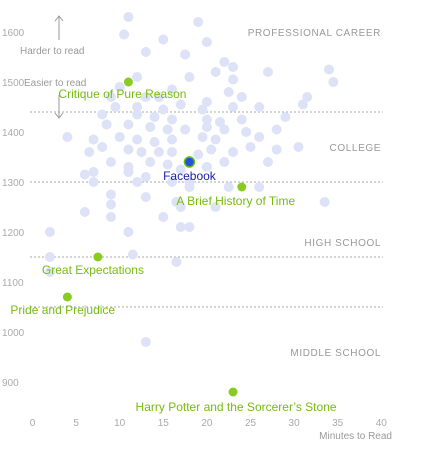 Image resolution: width=425 pixels, height=454 pixels. Describe the element at coordinates (235, 201) in the screenshot. I see `highlight-label: A Brief History of Time` at that location.